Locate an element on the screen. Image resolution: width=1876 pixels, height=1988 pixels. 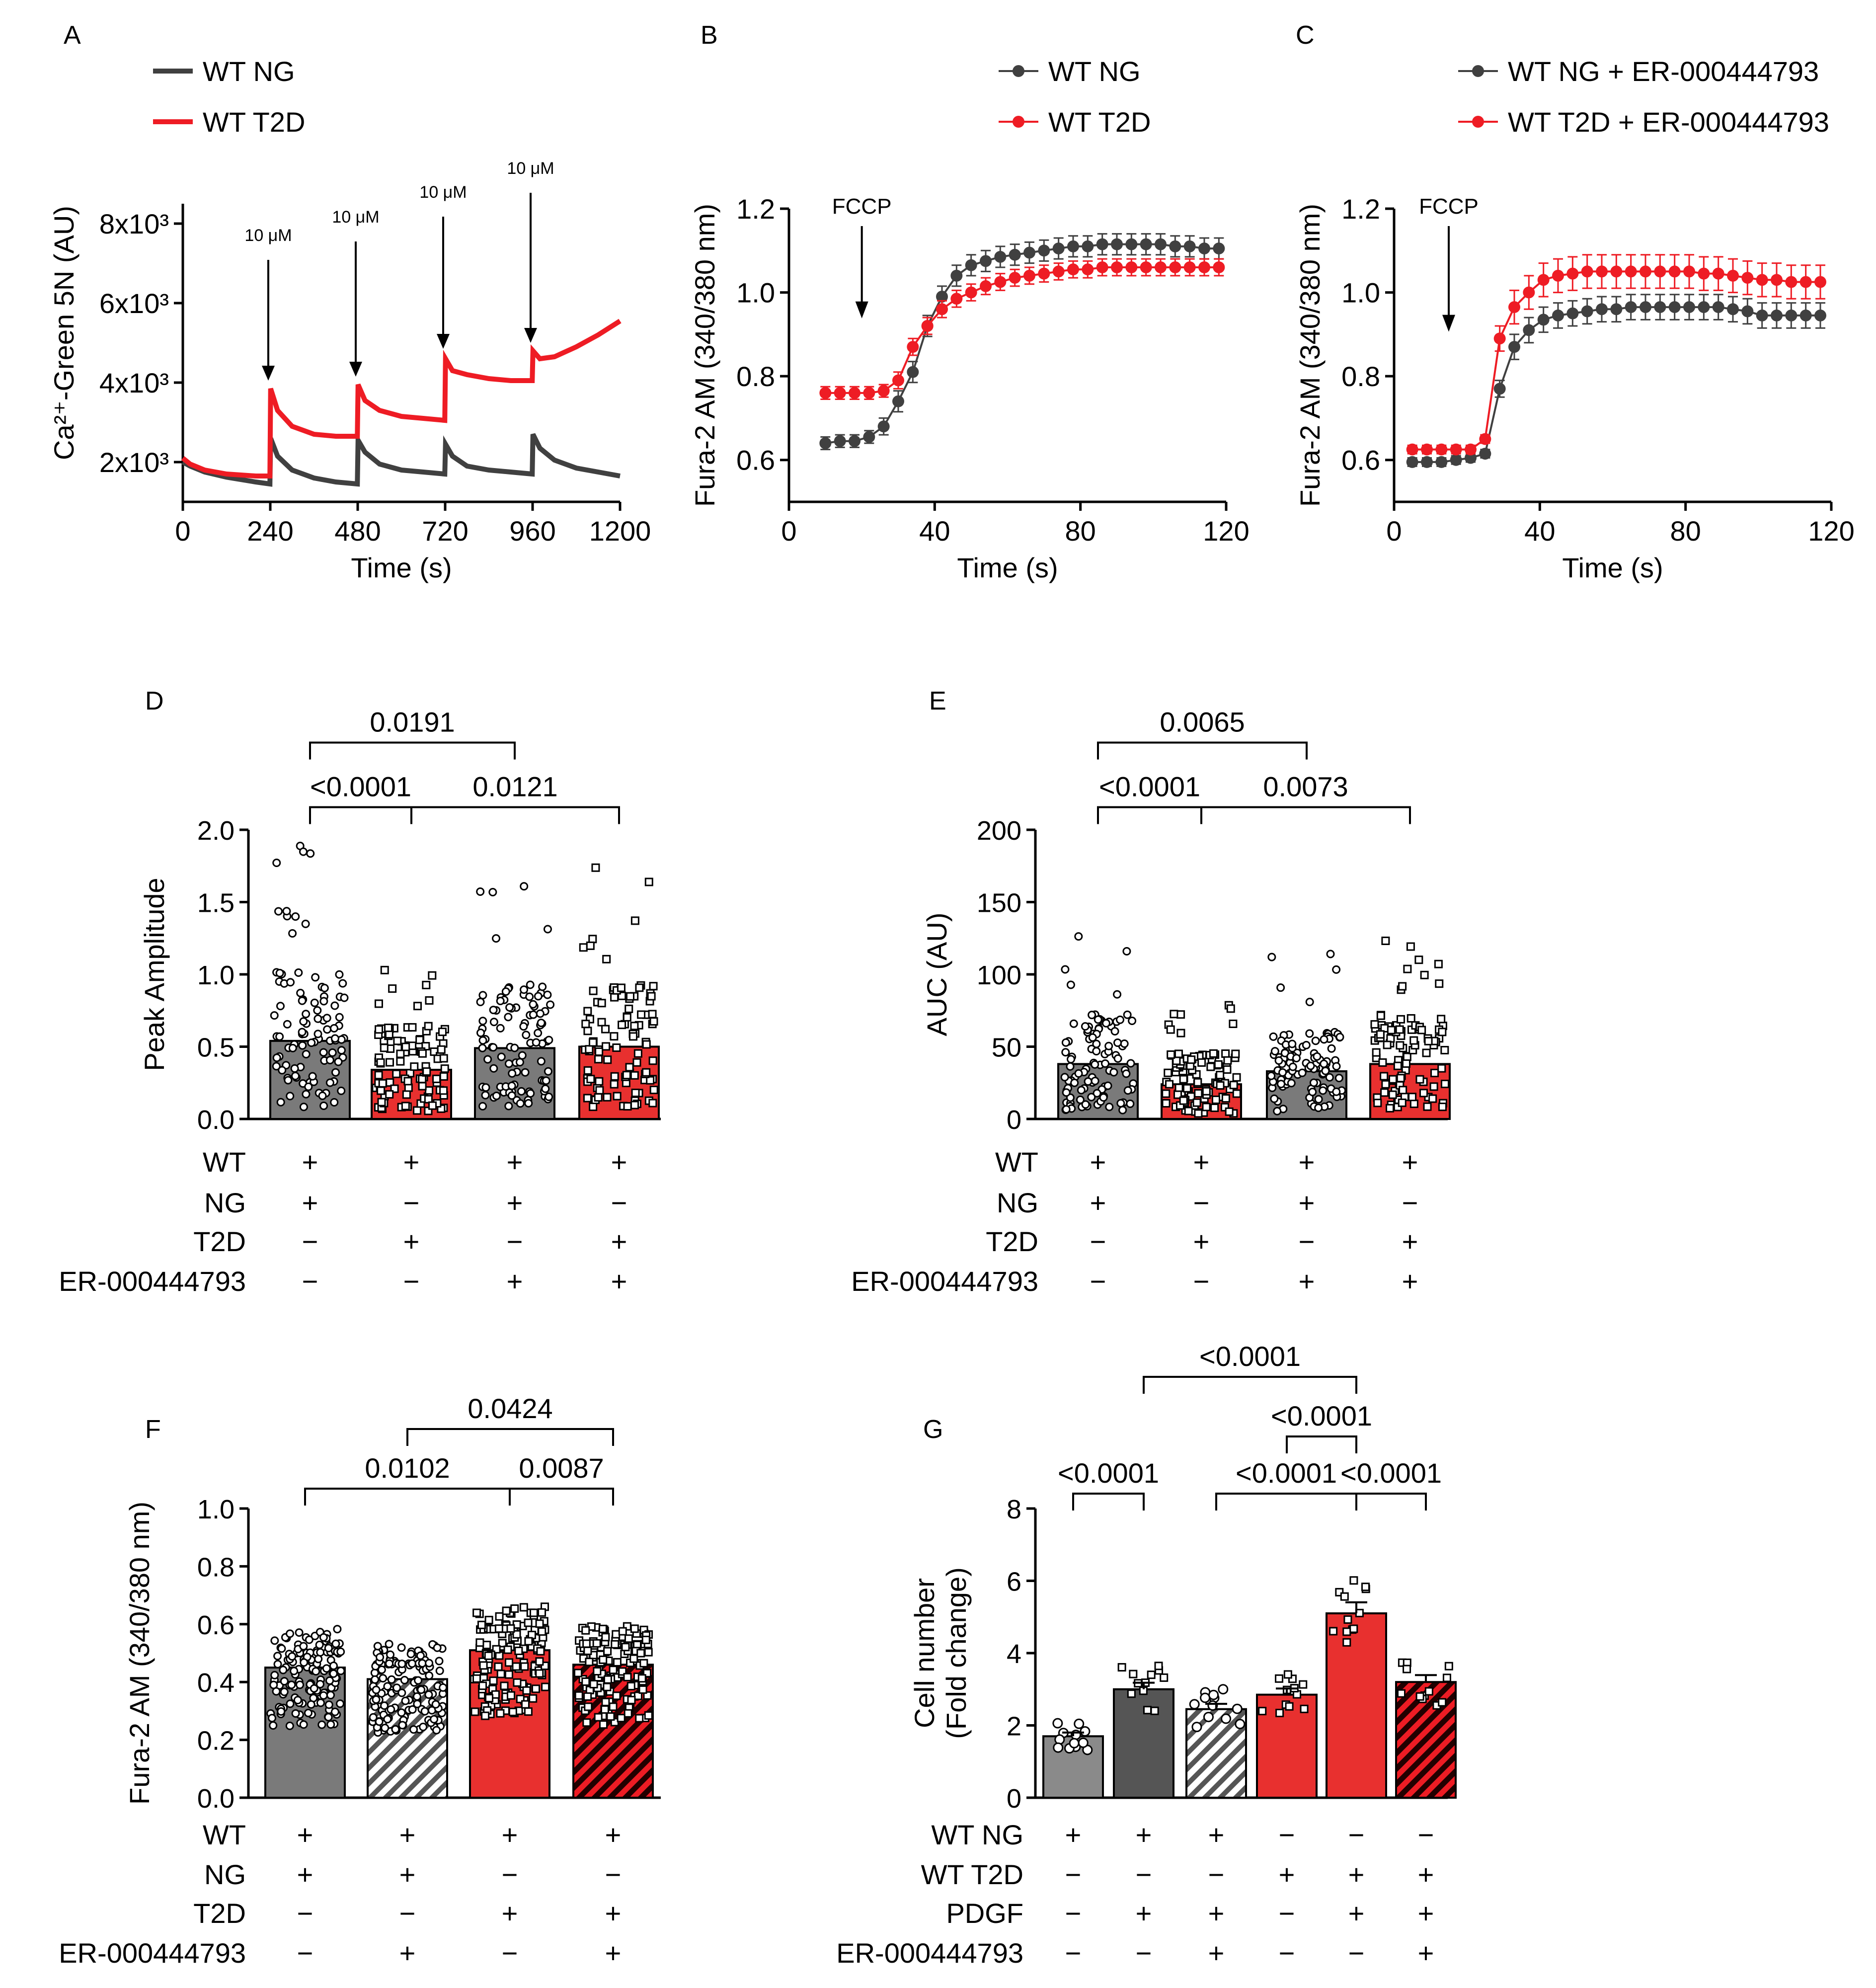
arrow-head is located at coordinates (268, 374).